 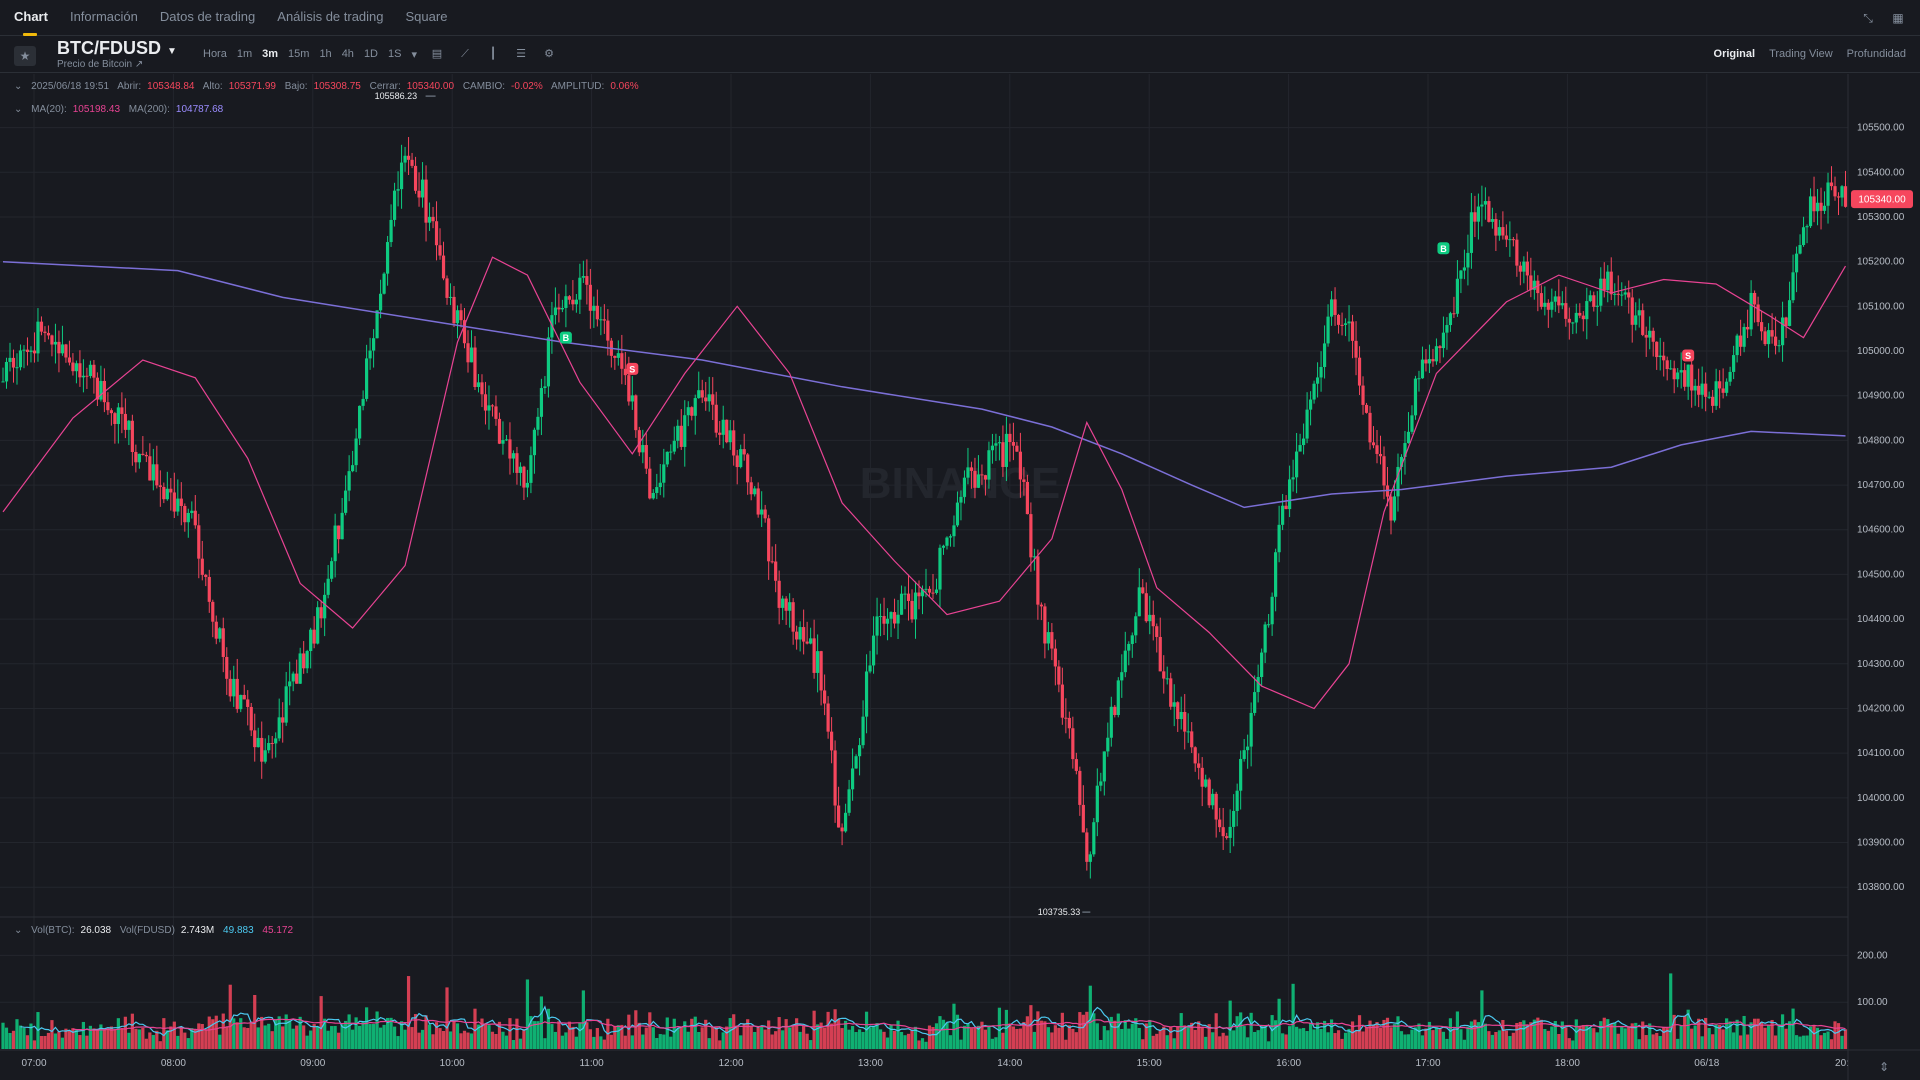 What do you see at coordinates (18, 109) in the screenshot?
I see `ma-collapse-icon: ⌄` at bounding box center [18, 109].